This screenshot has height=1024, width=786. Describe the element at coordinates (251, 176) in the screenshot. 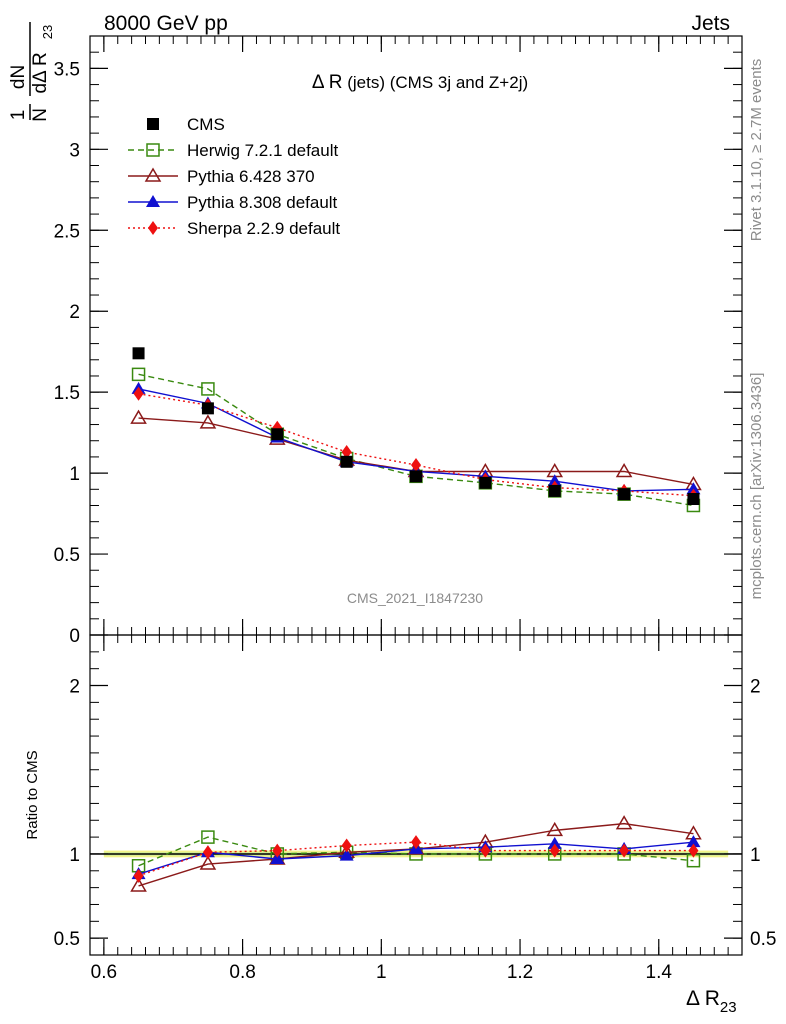

I see `legend-label-pythia-6-428-370: Pythia 6.428 370` at that location.